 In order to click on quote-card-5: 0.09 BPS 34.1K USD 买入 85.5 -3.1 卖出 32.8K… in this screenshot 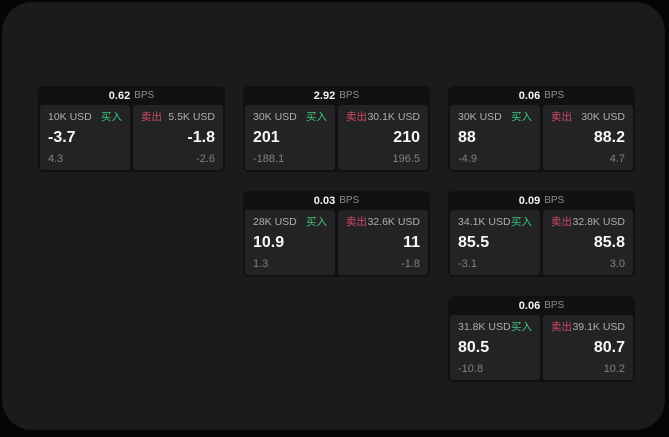, I will do `click(541, 234)`.